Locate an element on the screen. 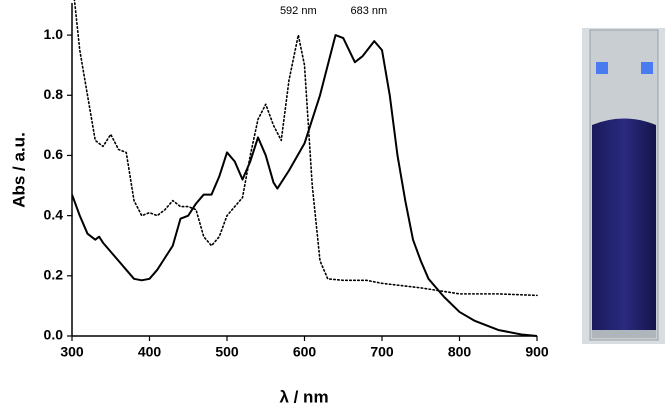 The height and width of the screenshot is (412, 670). x-tick-label: 700 is located at coordinates (382, 352).